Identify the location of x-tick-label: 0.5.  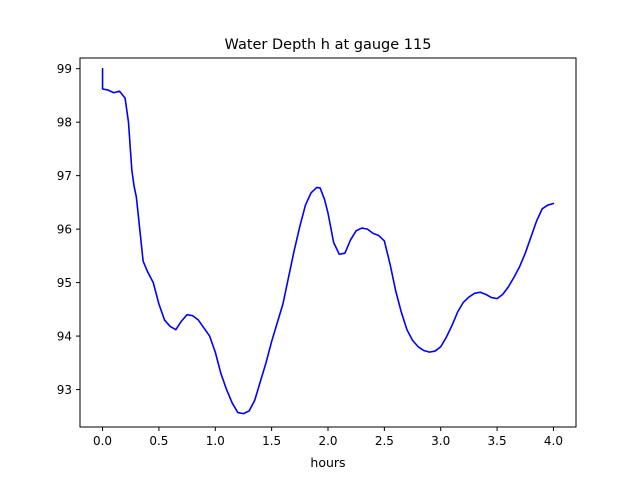
(158, 441).